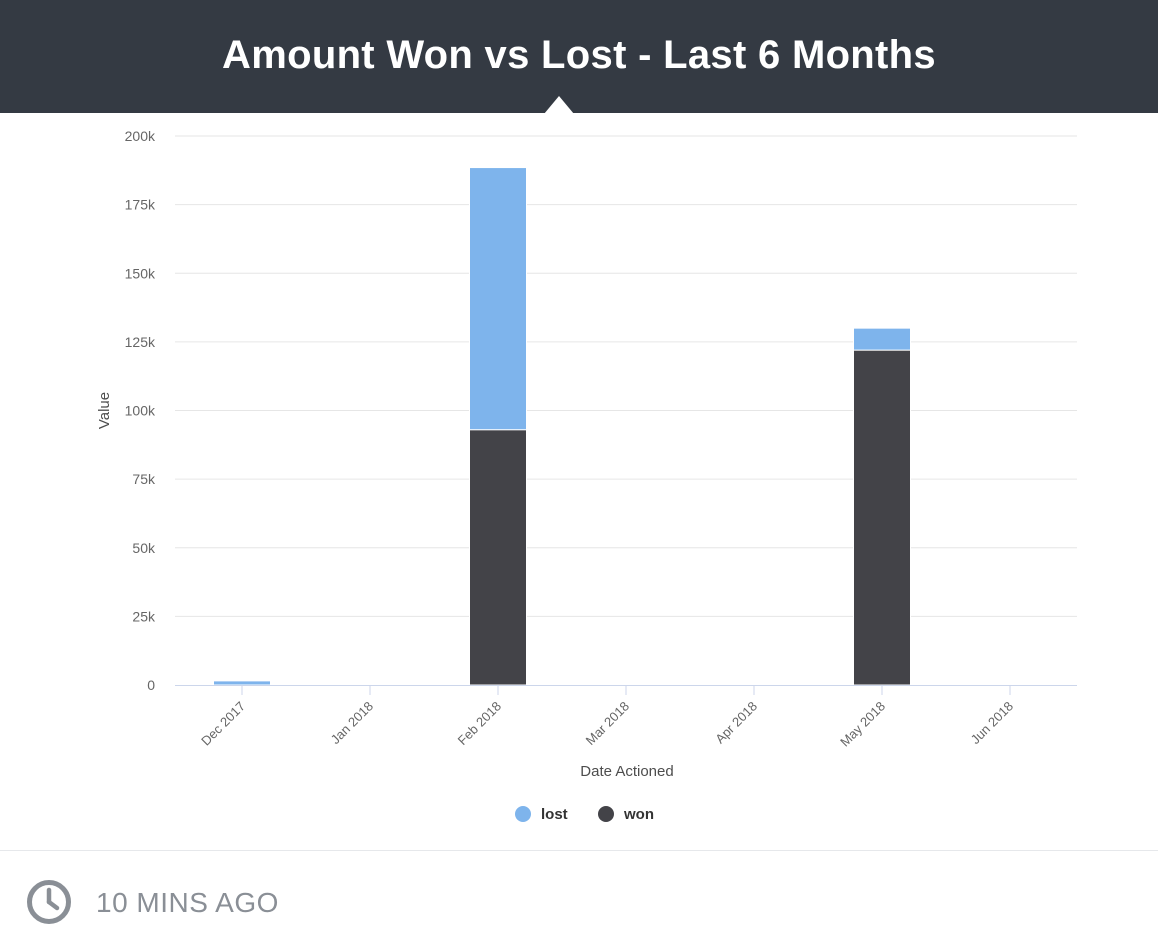  What do you see at coordinates (140, 273) in the screenshot?
I see `y-tick-label: 150k` at bounding box center [140, 273].